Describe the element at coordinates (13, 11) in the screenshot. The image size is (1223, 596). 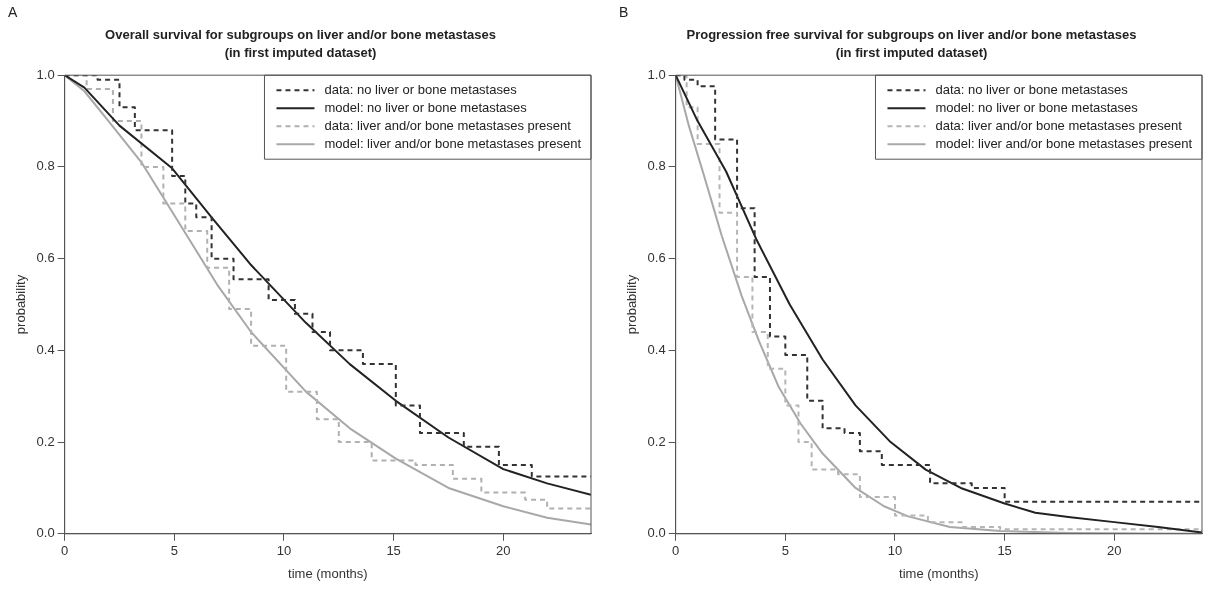
I see `text: A` at that location.